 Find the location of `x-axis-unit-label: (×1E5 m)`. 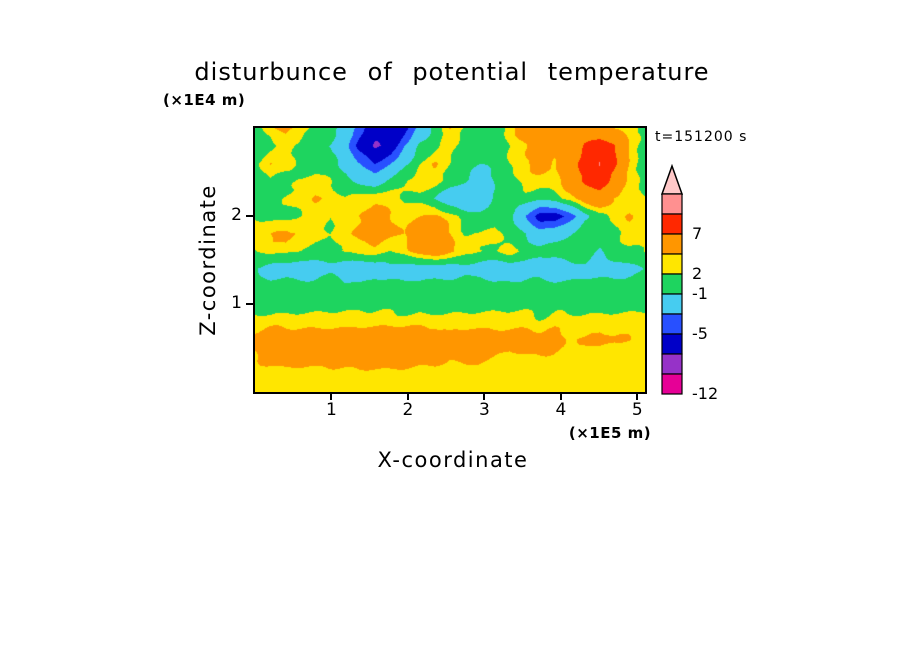

x-axis-unit-label: (×1E5 m) is located at coordinates (610, 433).